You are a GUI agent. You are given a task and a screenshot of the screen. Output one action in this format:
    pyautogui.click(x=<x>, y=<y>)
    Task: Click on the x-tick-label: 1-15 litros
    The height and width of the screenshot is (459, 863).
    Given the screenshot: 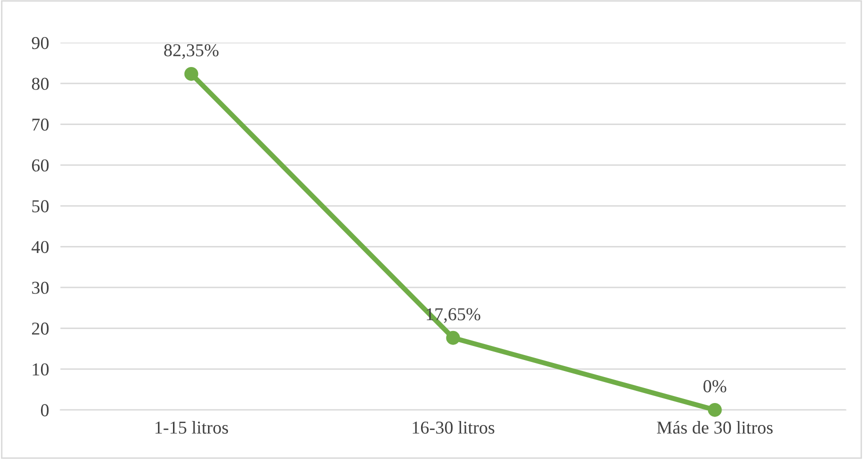 What is the action you would take?
    pyautogui.click(x=192, y=427)
    